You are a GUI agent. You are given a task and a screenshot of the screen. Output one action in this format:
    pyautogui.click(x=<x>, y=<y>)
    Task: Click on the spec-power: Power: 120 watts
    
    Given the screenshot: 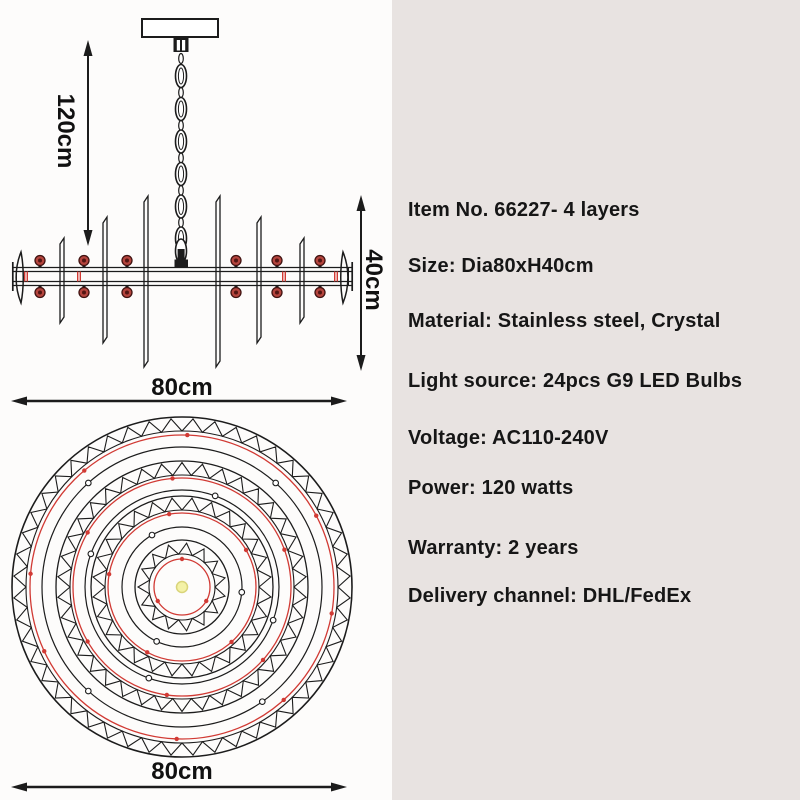 What is the action you would take?
    pyautogui.click(x=491, y=488)
    